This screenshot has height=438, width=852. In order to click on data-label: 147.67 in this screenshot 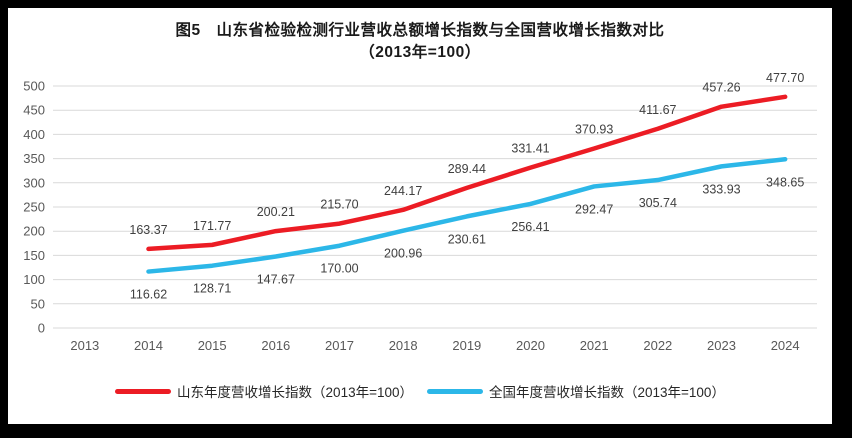, I will do `click(276, 280)`.